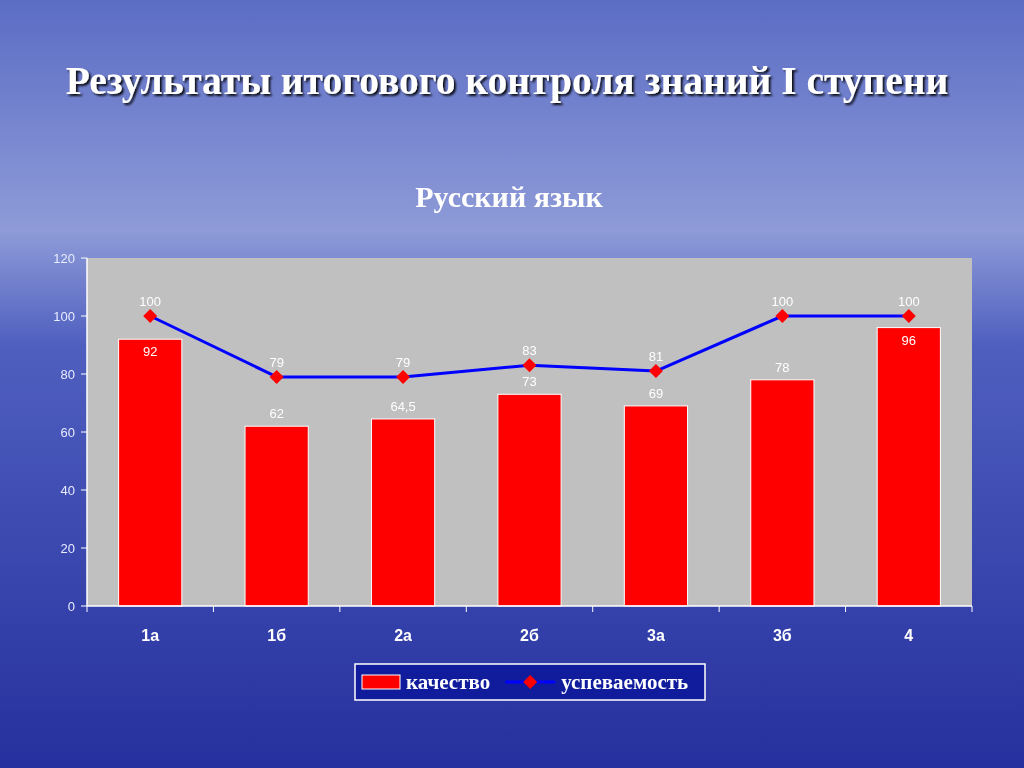  What do you see at coordinates (530, 635) in the screenshot?
I see `x-tick-label: 2б` at bounding box center [530, 635].